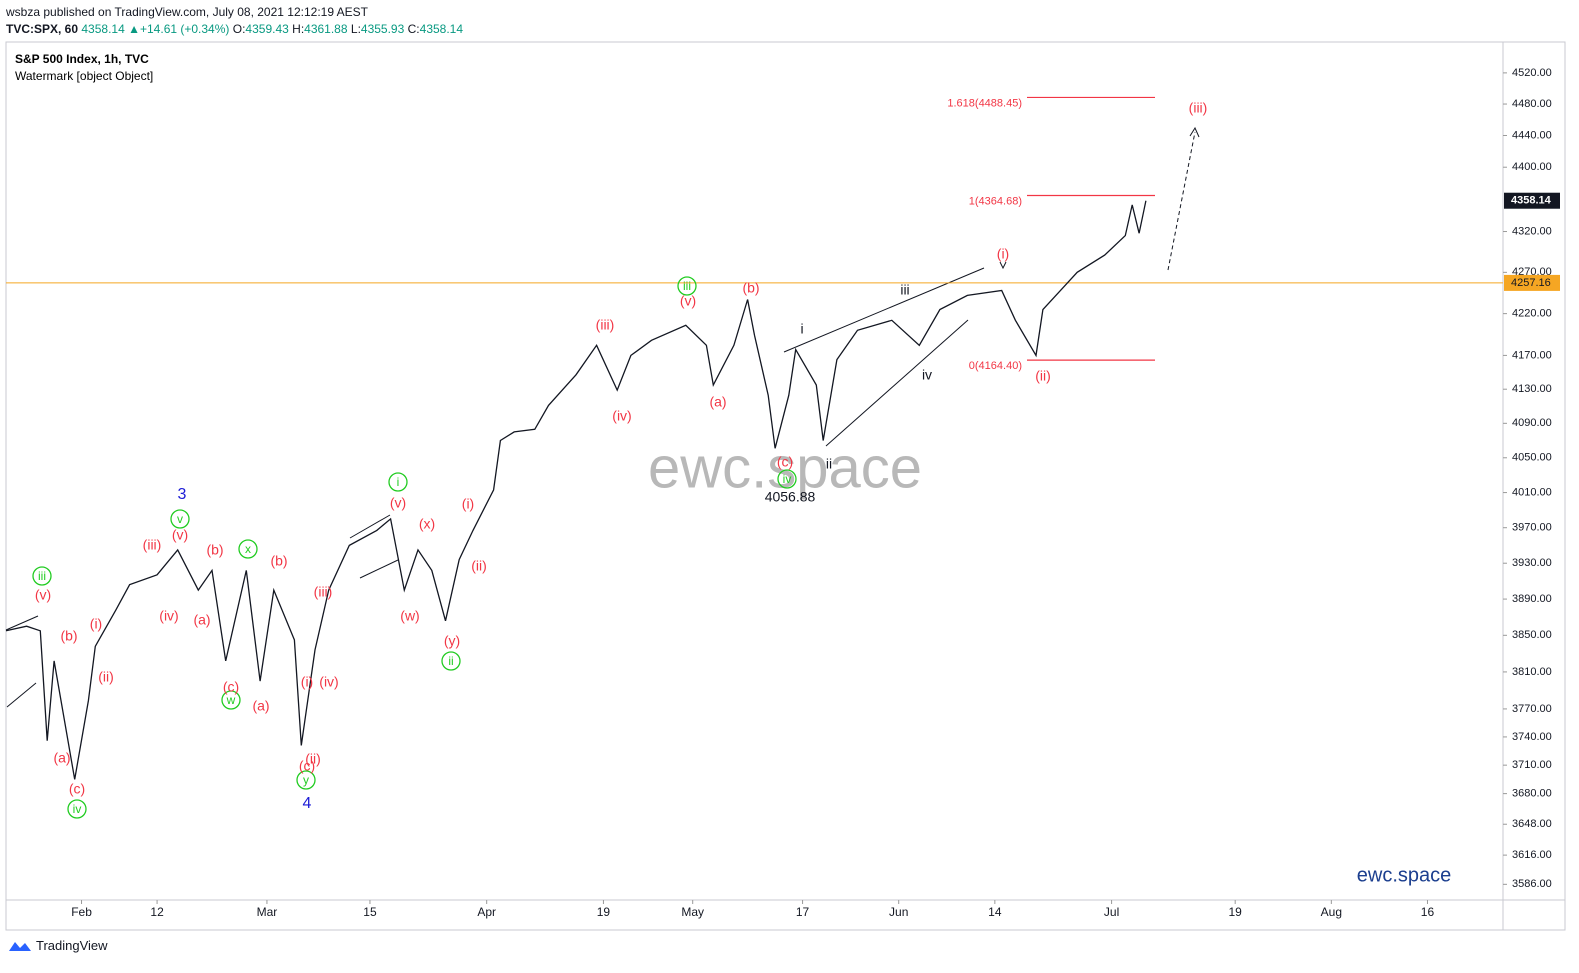  Describe the element at coordinates (355, 29) in the screenshot. I see `ohlc-label: L:` at that location.